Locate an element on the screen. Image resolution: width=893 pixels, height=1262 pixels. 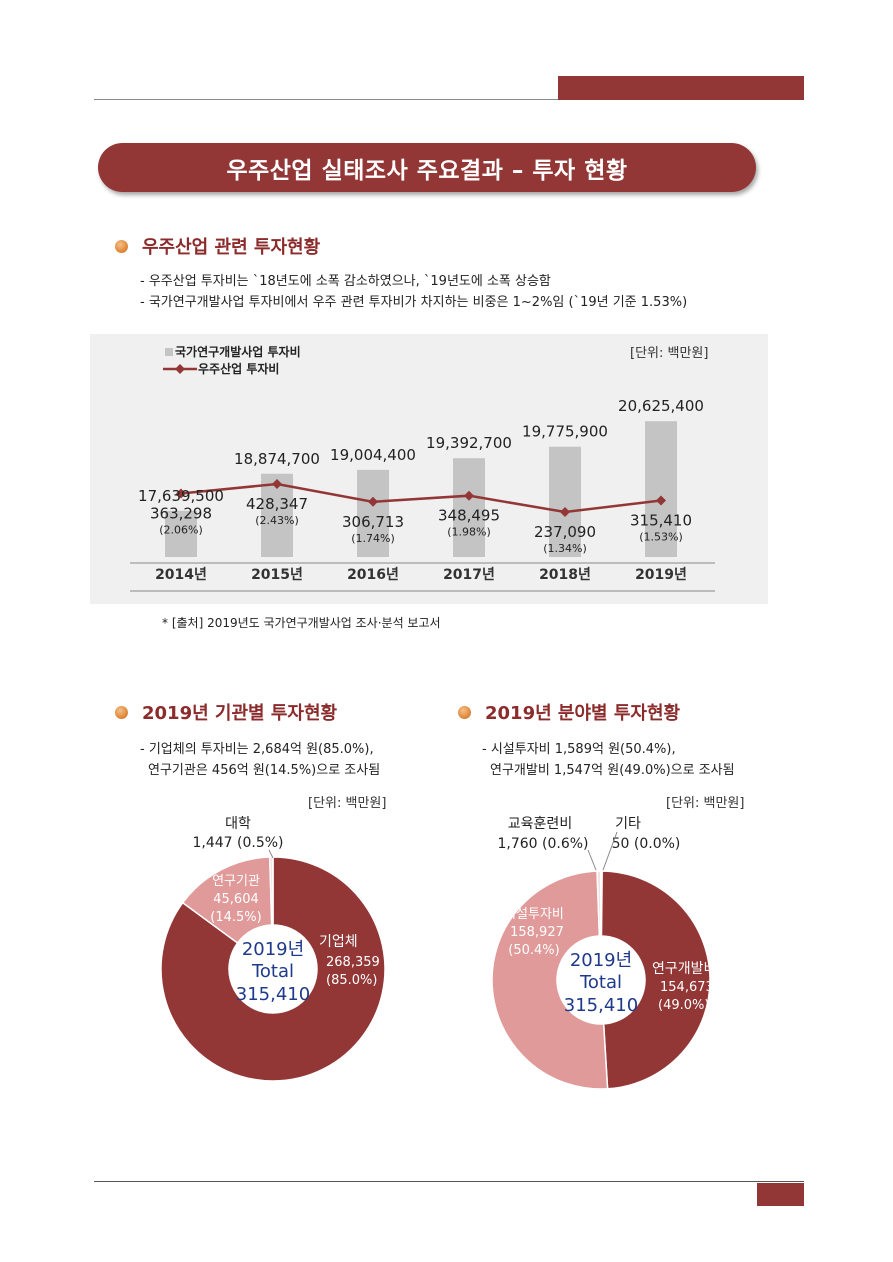
bar-value-label: 17,639,500 is located at coordinates (181, 496).